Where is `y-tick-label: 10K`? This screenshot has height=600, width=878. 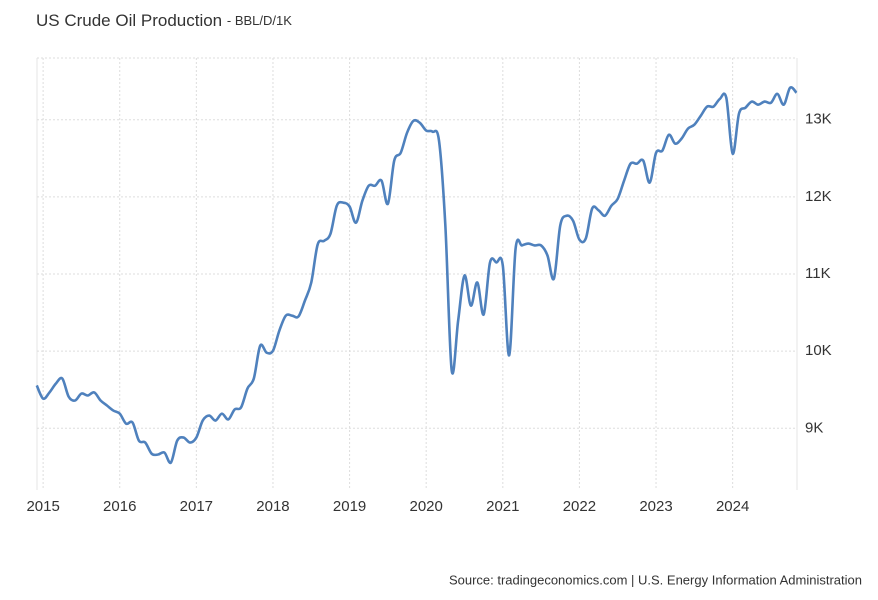
y-tick-label: 10K is located at coordinates (818, 350).